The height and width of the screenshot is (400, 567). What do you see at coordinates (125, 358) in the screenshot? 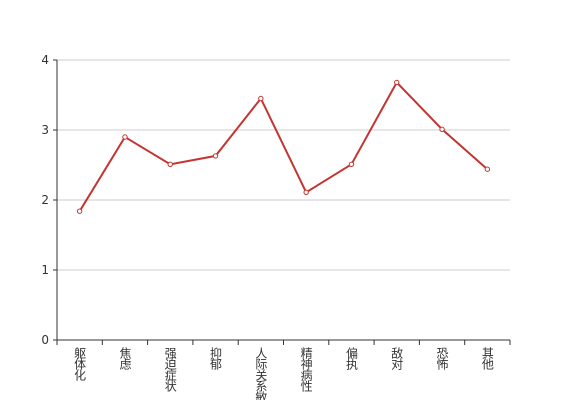
I see `x-tick-label: 焦虑` at bounding box center [125, 358].